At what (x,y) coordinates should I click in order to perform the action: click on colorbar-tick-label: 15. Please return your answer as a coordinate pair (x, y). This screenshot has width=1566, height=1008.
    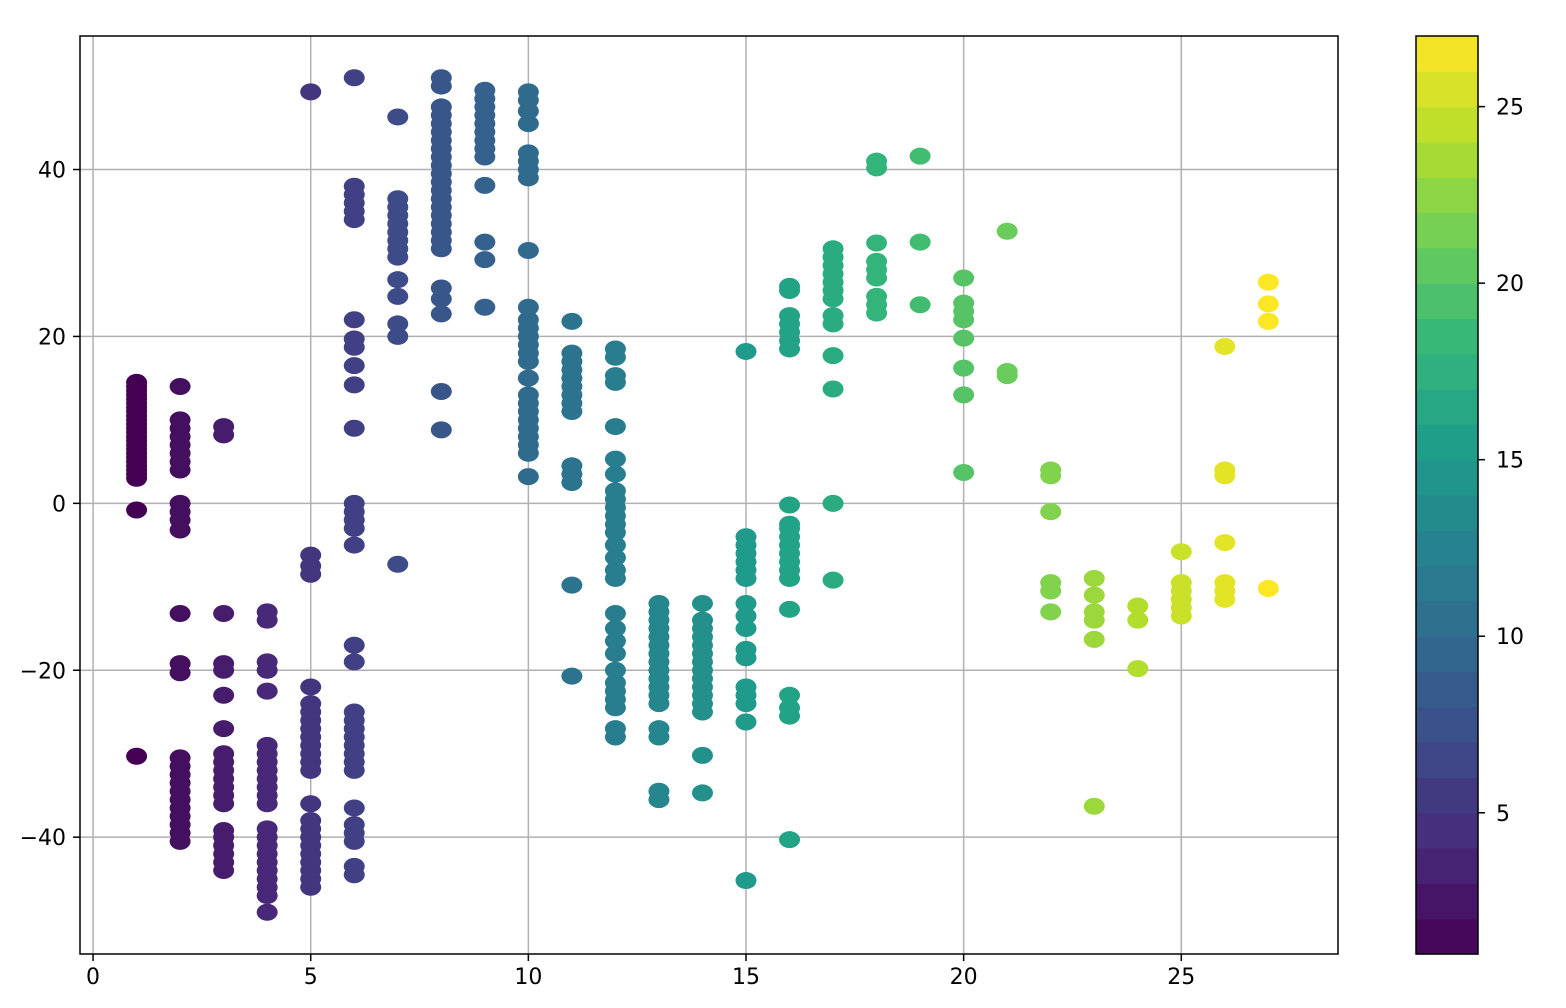
    Looking at the image, I should click on (1510, 461).